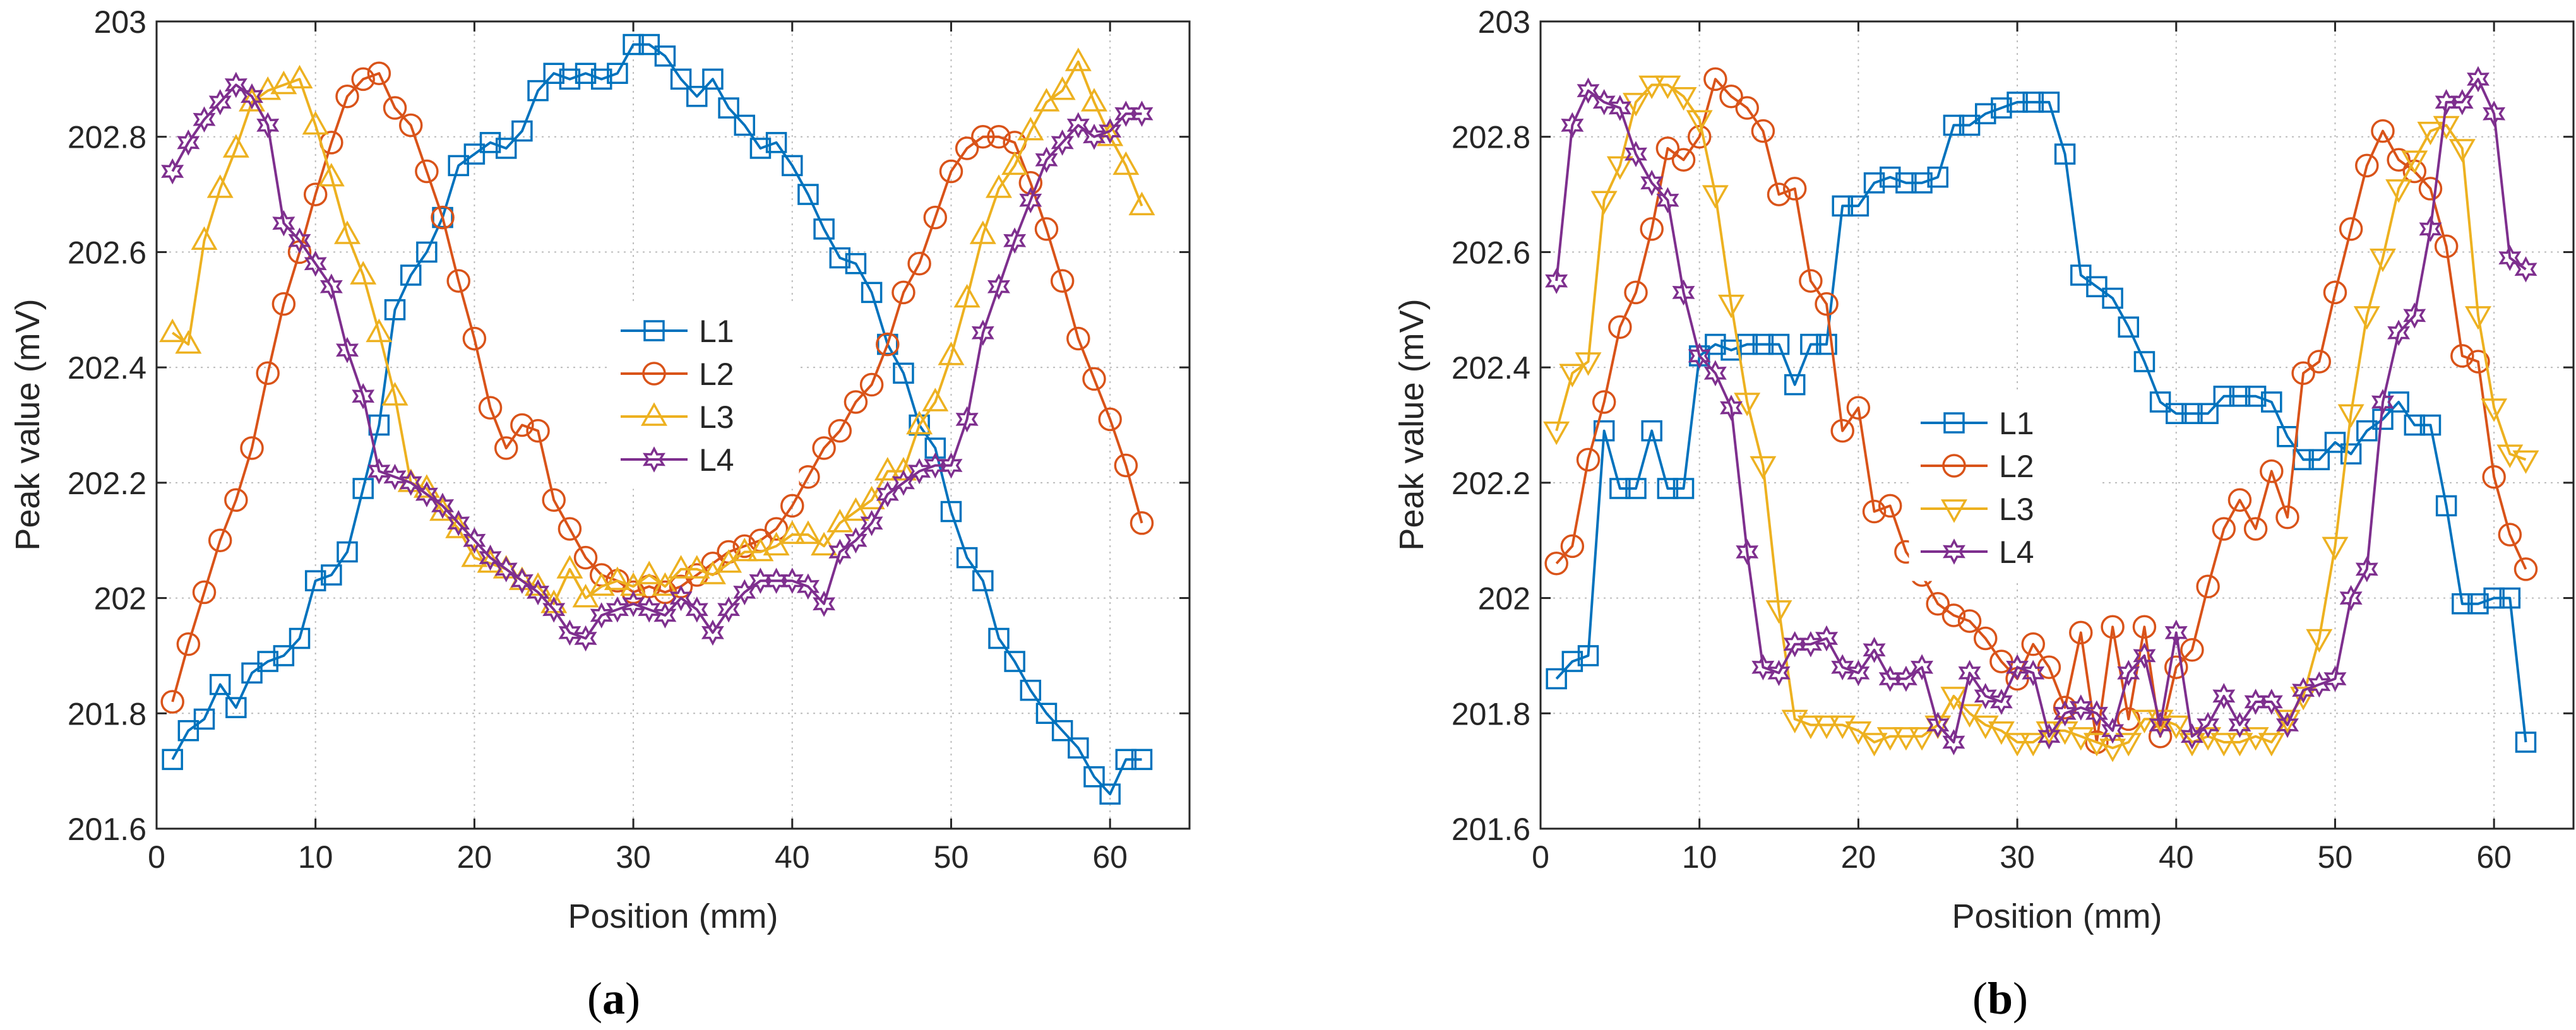 This screenshot has width=2576, height=1030. Describe the element at coordinates (1504, 22) in the screenshot. I see `y-tick-label: 203` at that location.